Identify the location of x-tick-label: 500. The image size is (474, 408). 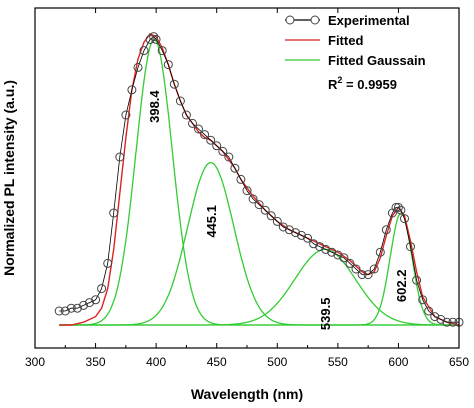
(277, 362).